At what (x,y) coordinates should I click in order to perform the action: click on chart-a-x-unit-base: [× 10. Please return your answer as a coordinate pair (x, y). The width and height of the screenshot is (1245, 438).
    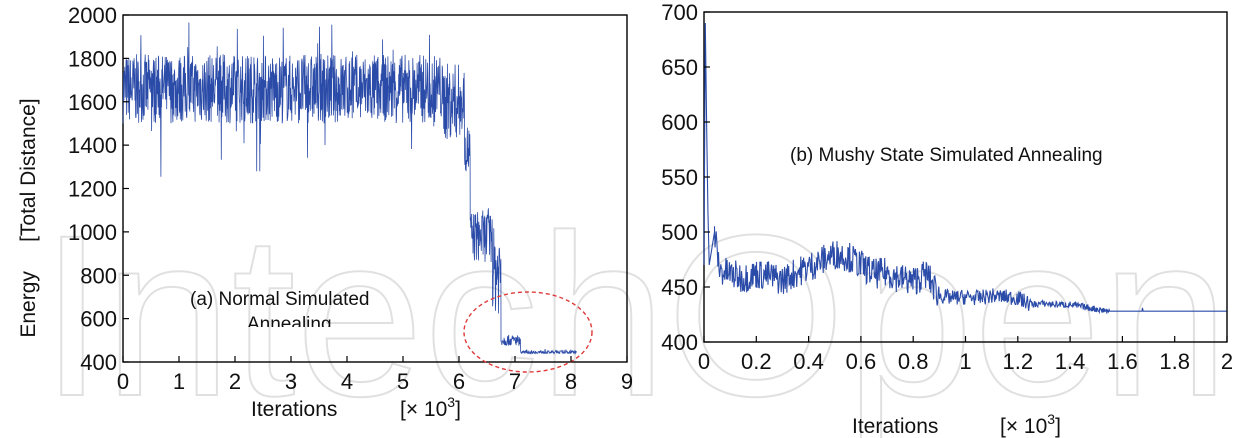
    Looking at the image, I should click on (423, 409).